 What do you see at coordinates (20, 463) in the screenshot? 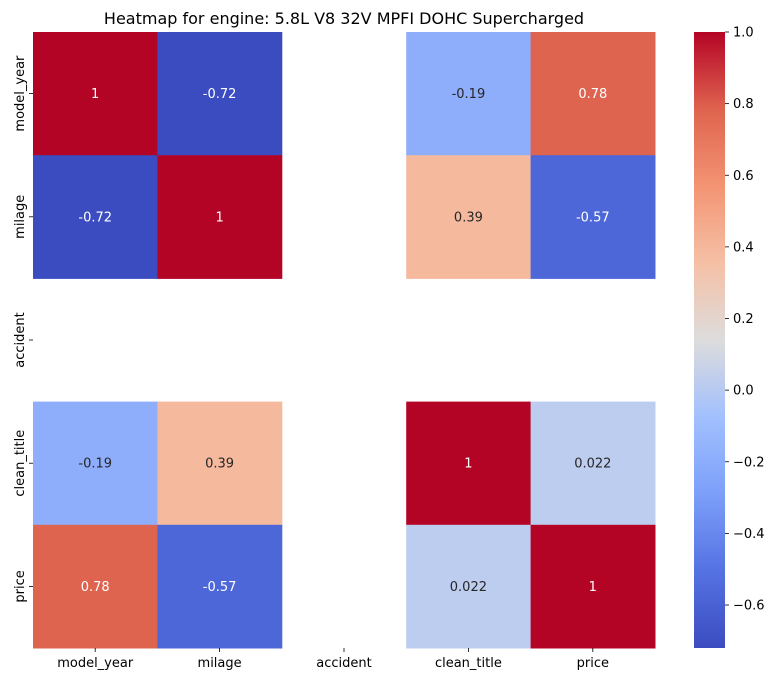
I see `y-tick-label: clean_title` at bounding box center [20, 463].